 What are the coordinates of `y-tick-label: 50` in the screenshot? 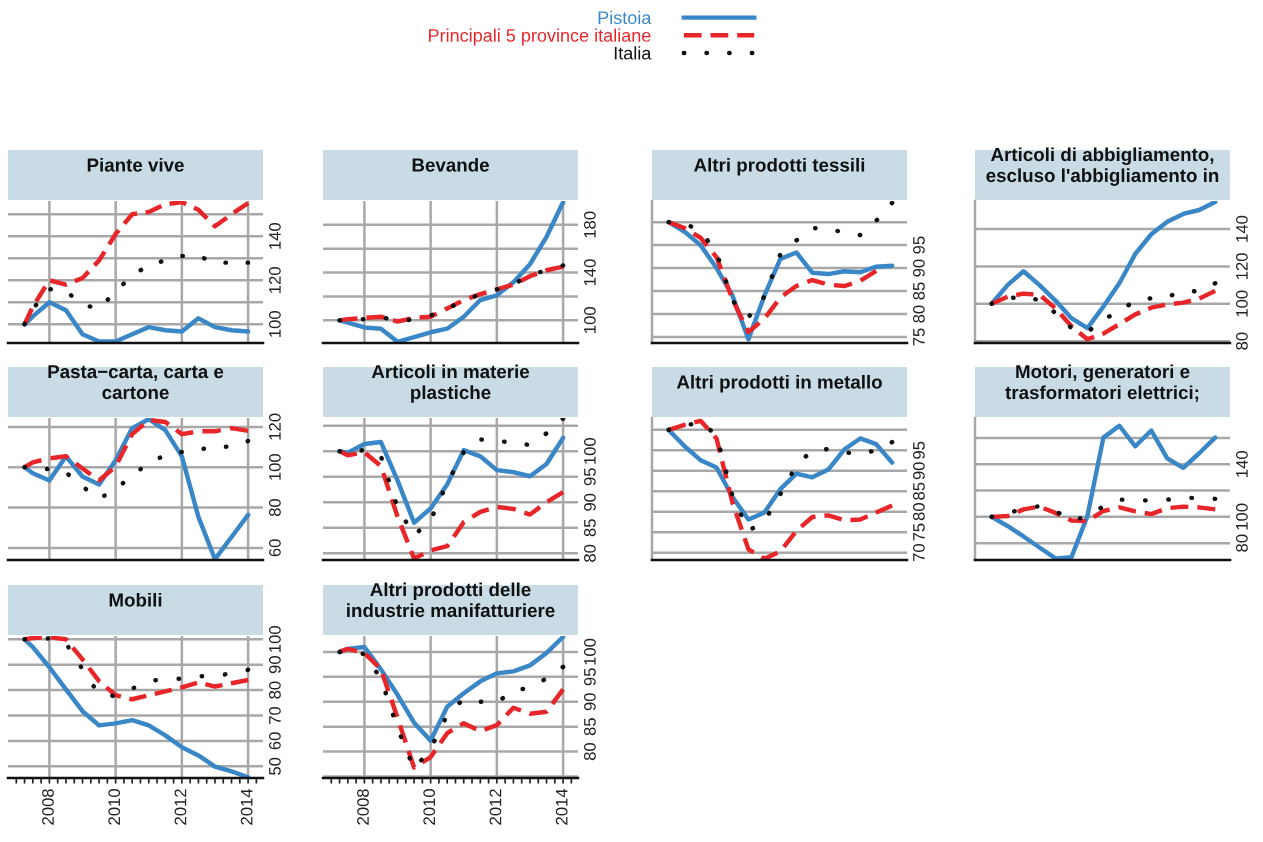 It's located at (275, 766).